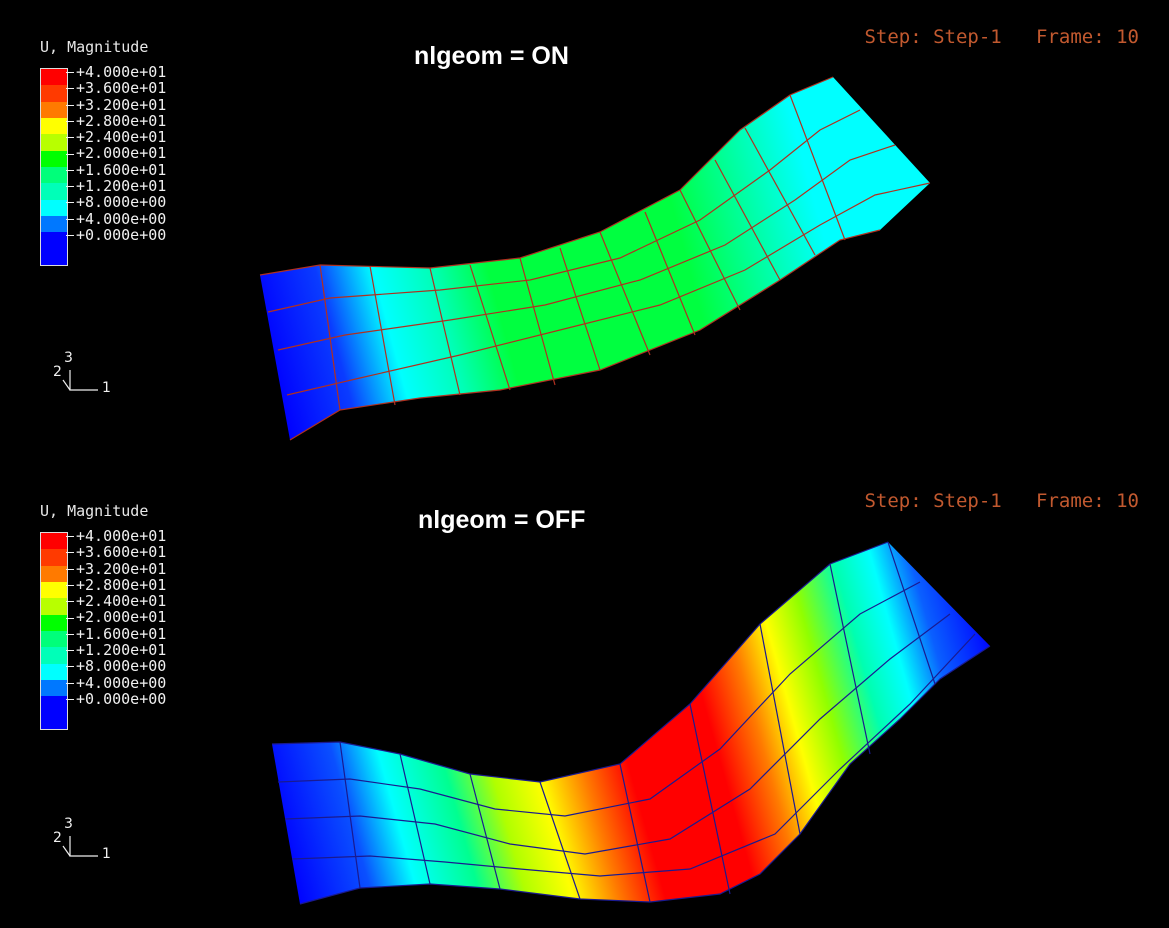 The image size is (1169, 928). What do you see at coordinates (502, 520) in the screenshot?
I see `plot-title: nlgeom = OFF` at bounding box center [502, 520].